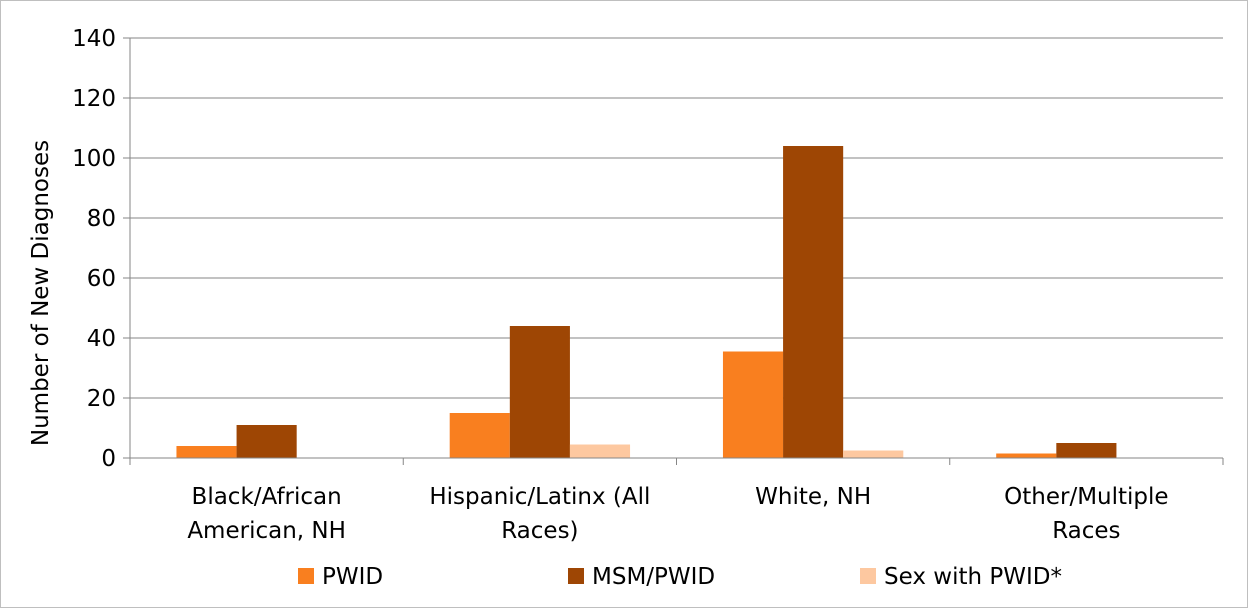  What do you see at coordinates (813, 497) in the screenshot?
I see `category-label: White, NH` at bounding box center [813, 497].